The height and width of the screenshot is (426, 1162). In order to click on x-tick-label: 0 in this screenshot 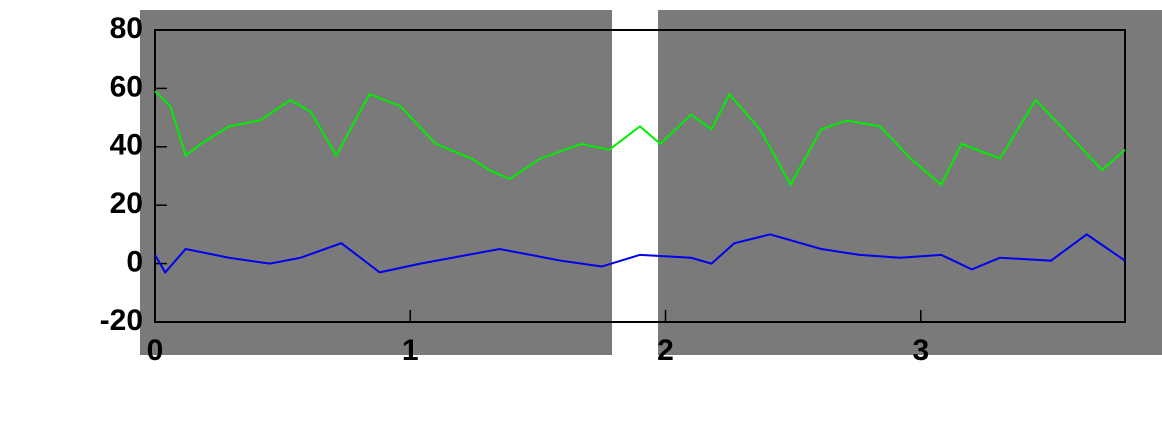, I will do `click(155, 350)`.